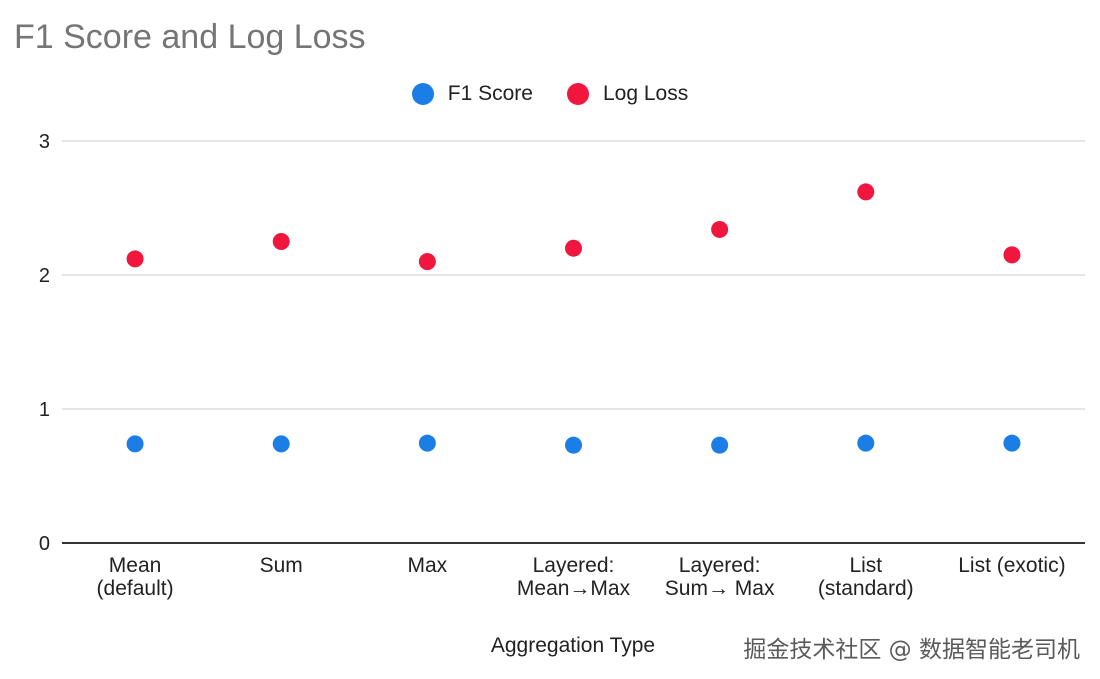 This screenshot has width=1100, height=679. Describe the element at coordinates (490, 93) in the screenshot. I see `legend-label-f1-score: F1 Score` at that location.